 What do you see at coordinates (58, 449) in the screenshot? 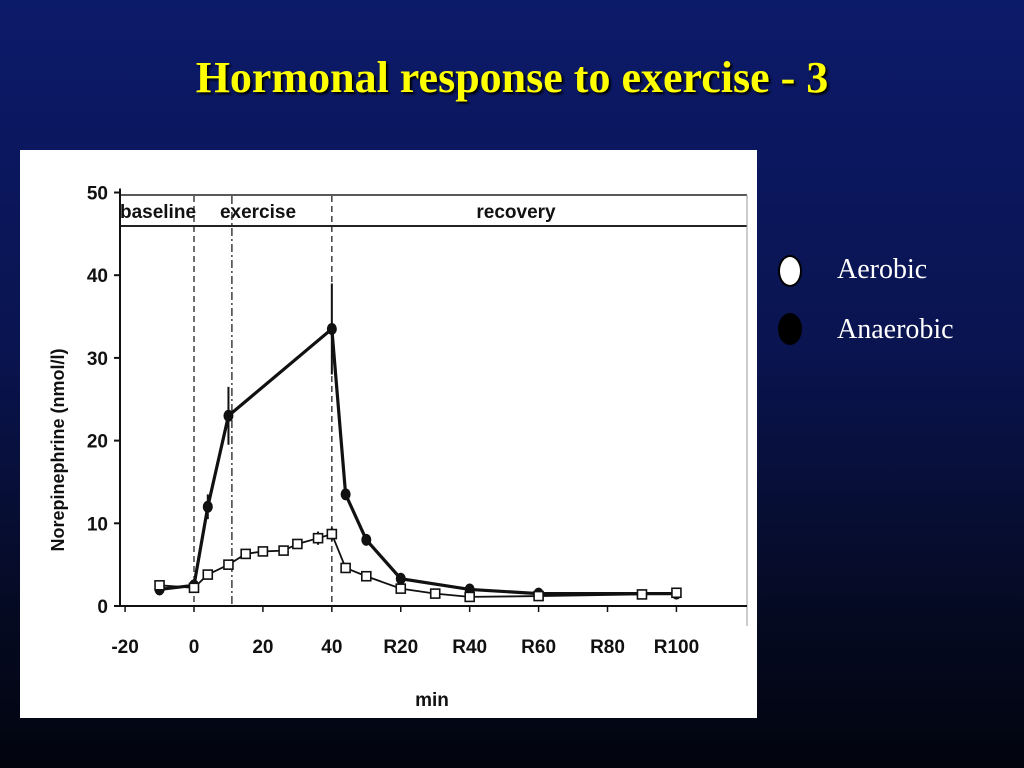
I see `y-axis-label: Norepinephrine (nmol/l)` at bounding box center [58, 449].